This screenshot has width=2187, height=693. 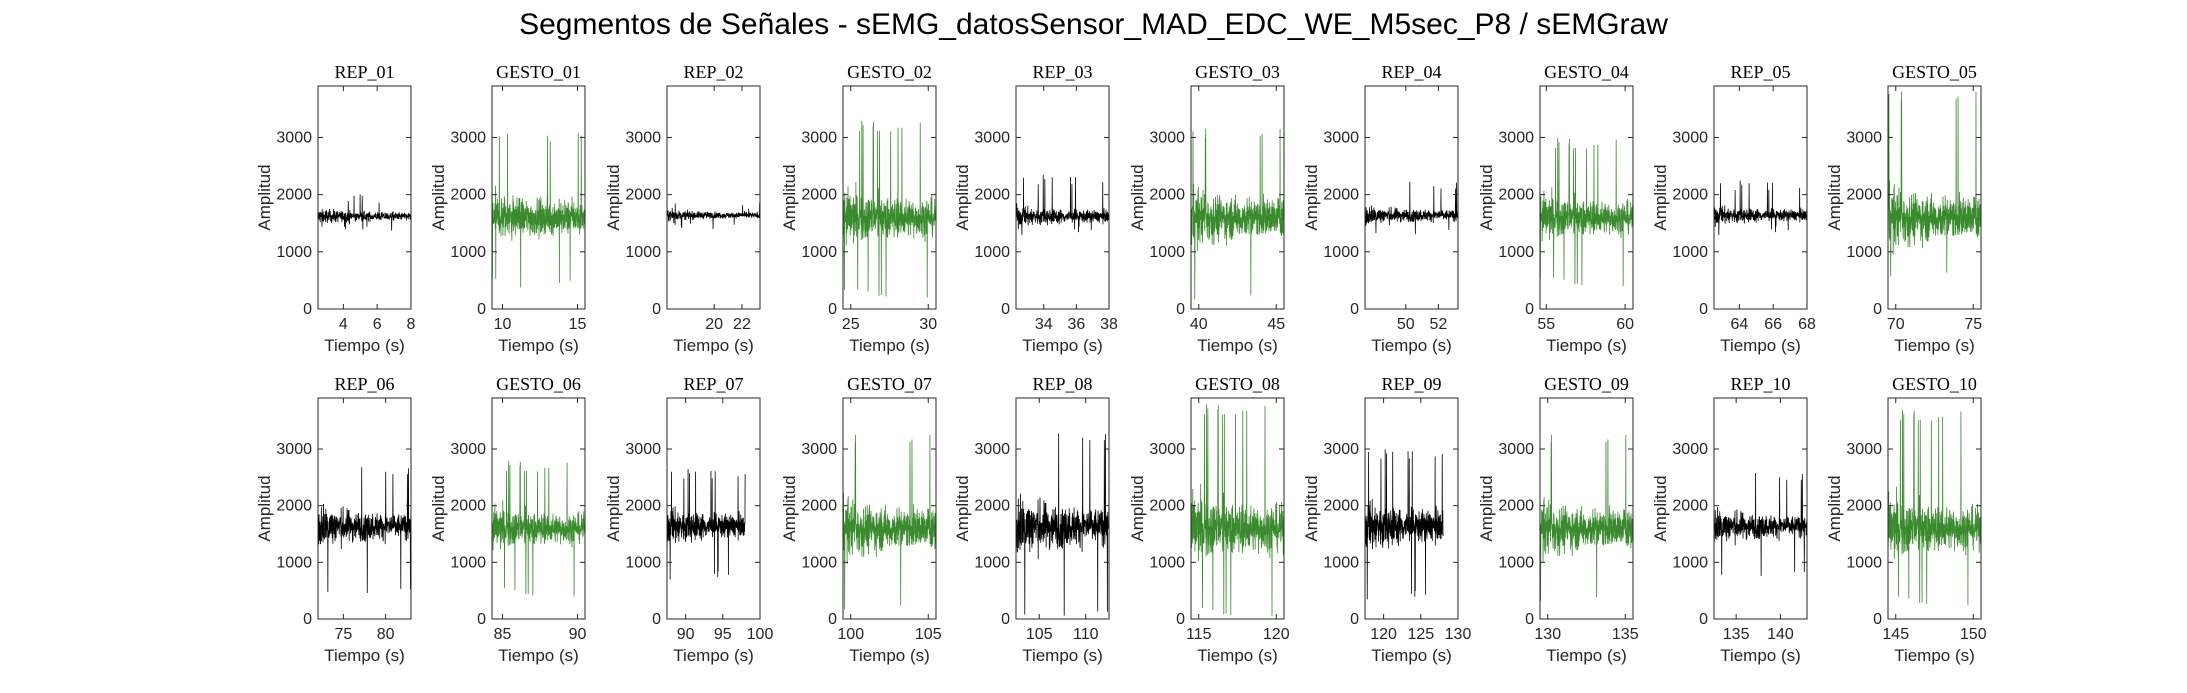 What do you see at coordinates (1062, 384) in the screenshot?
I see `subplot-title: REP_08` at bounding box center [1062, 384].